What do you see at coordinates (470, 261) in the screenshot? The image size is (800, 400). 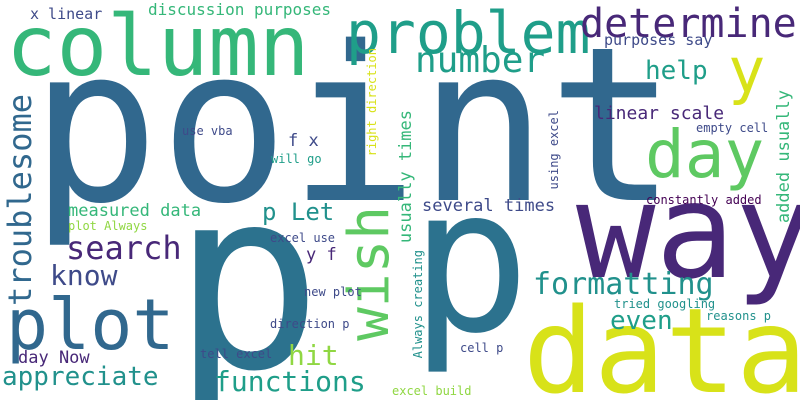 I see `word-p-second: p` at bounding box center [470, 261].